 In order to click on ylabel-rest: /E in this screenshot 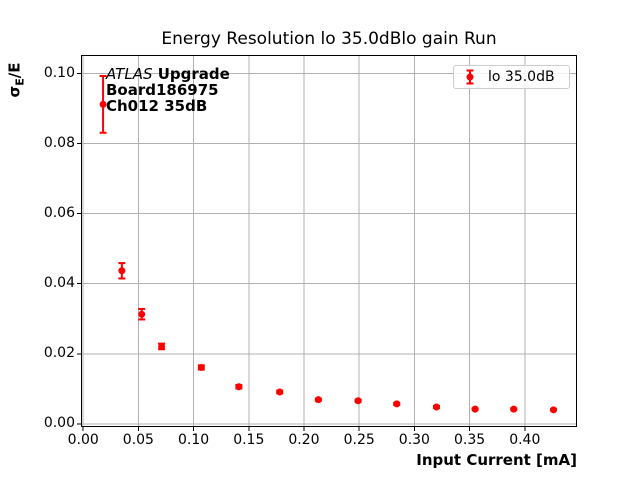, I will do `click(14, 70)`.